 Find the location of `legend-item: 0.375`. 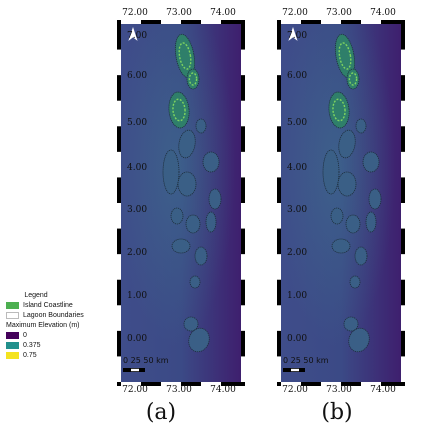

legend-item: 0.375 is located at coordinates (56, 345).